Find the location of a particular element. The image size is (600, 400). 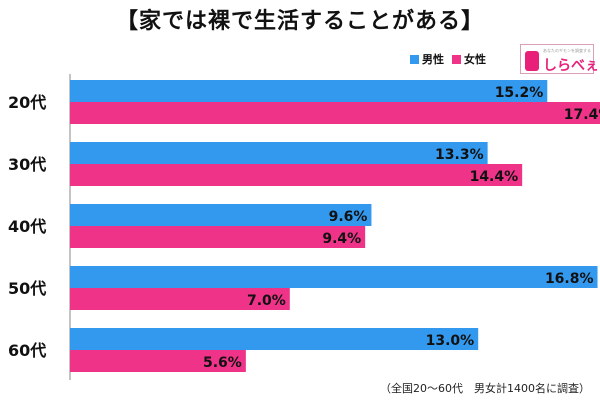

chart-title: 【家では裸で生活することがある】 is located at coordinates (299, 21).